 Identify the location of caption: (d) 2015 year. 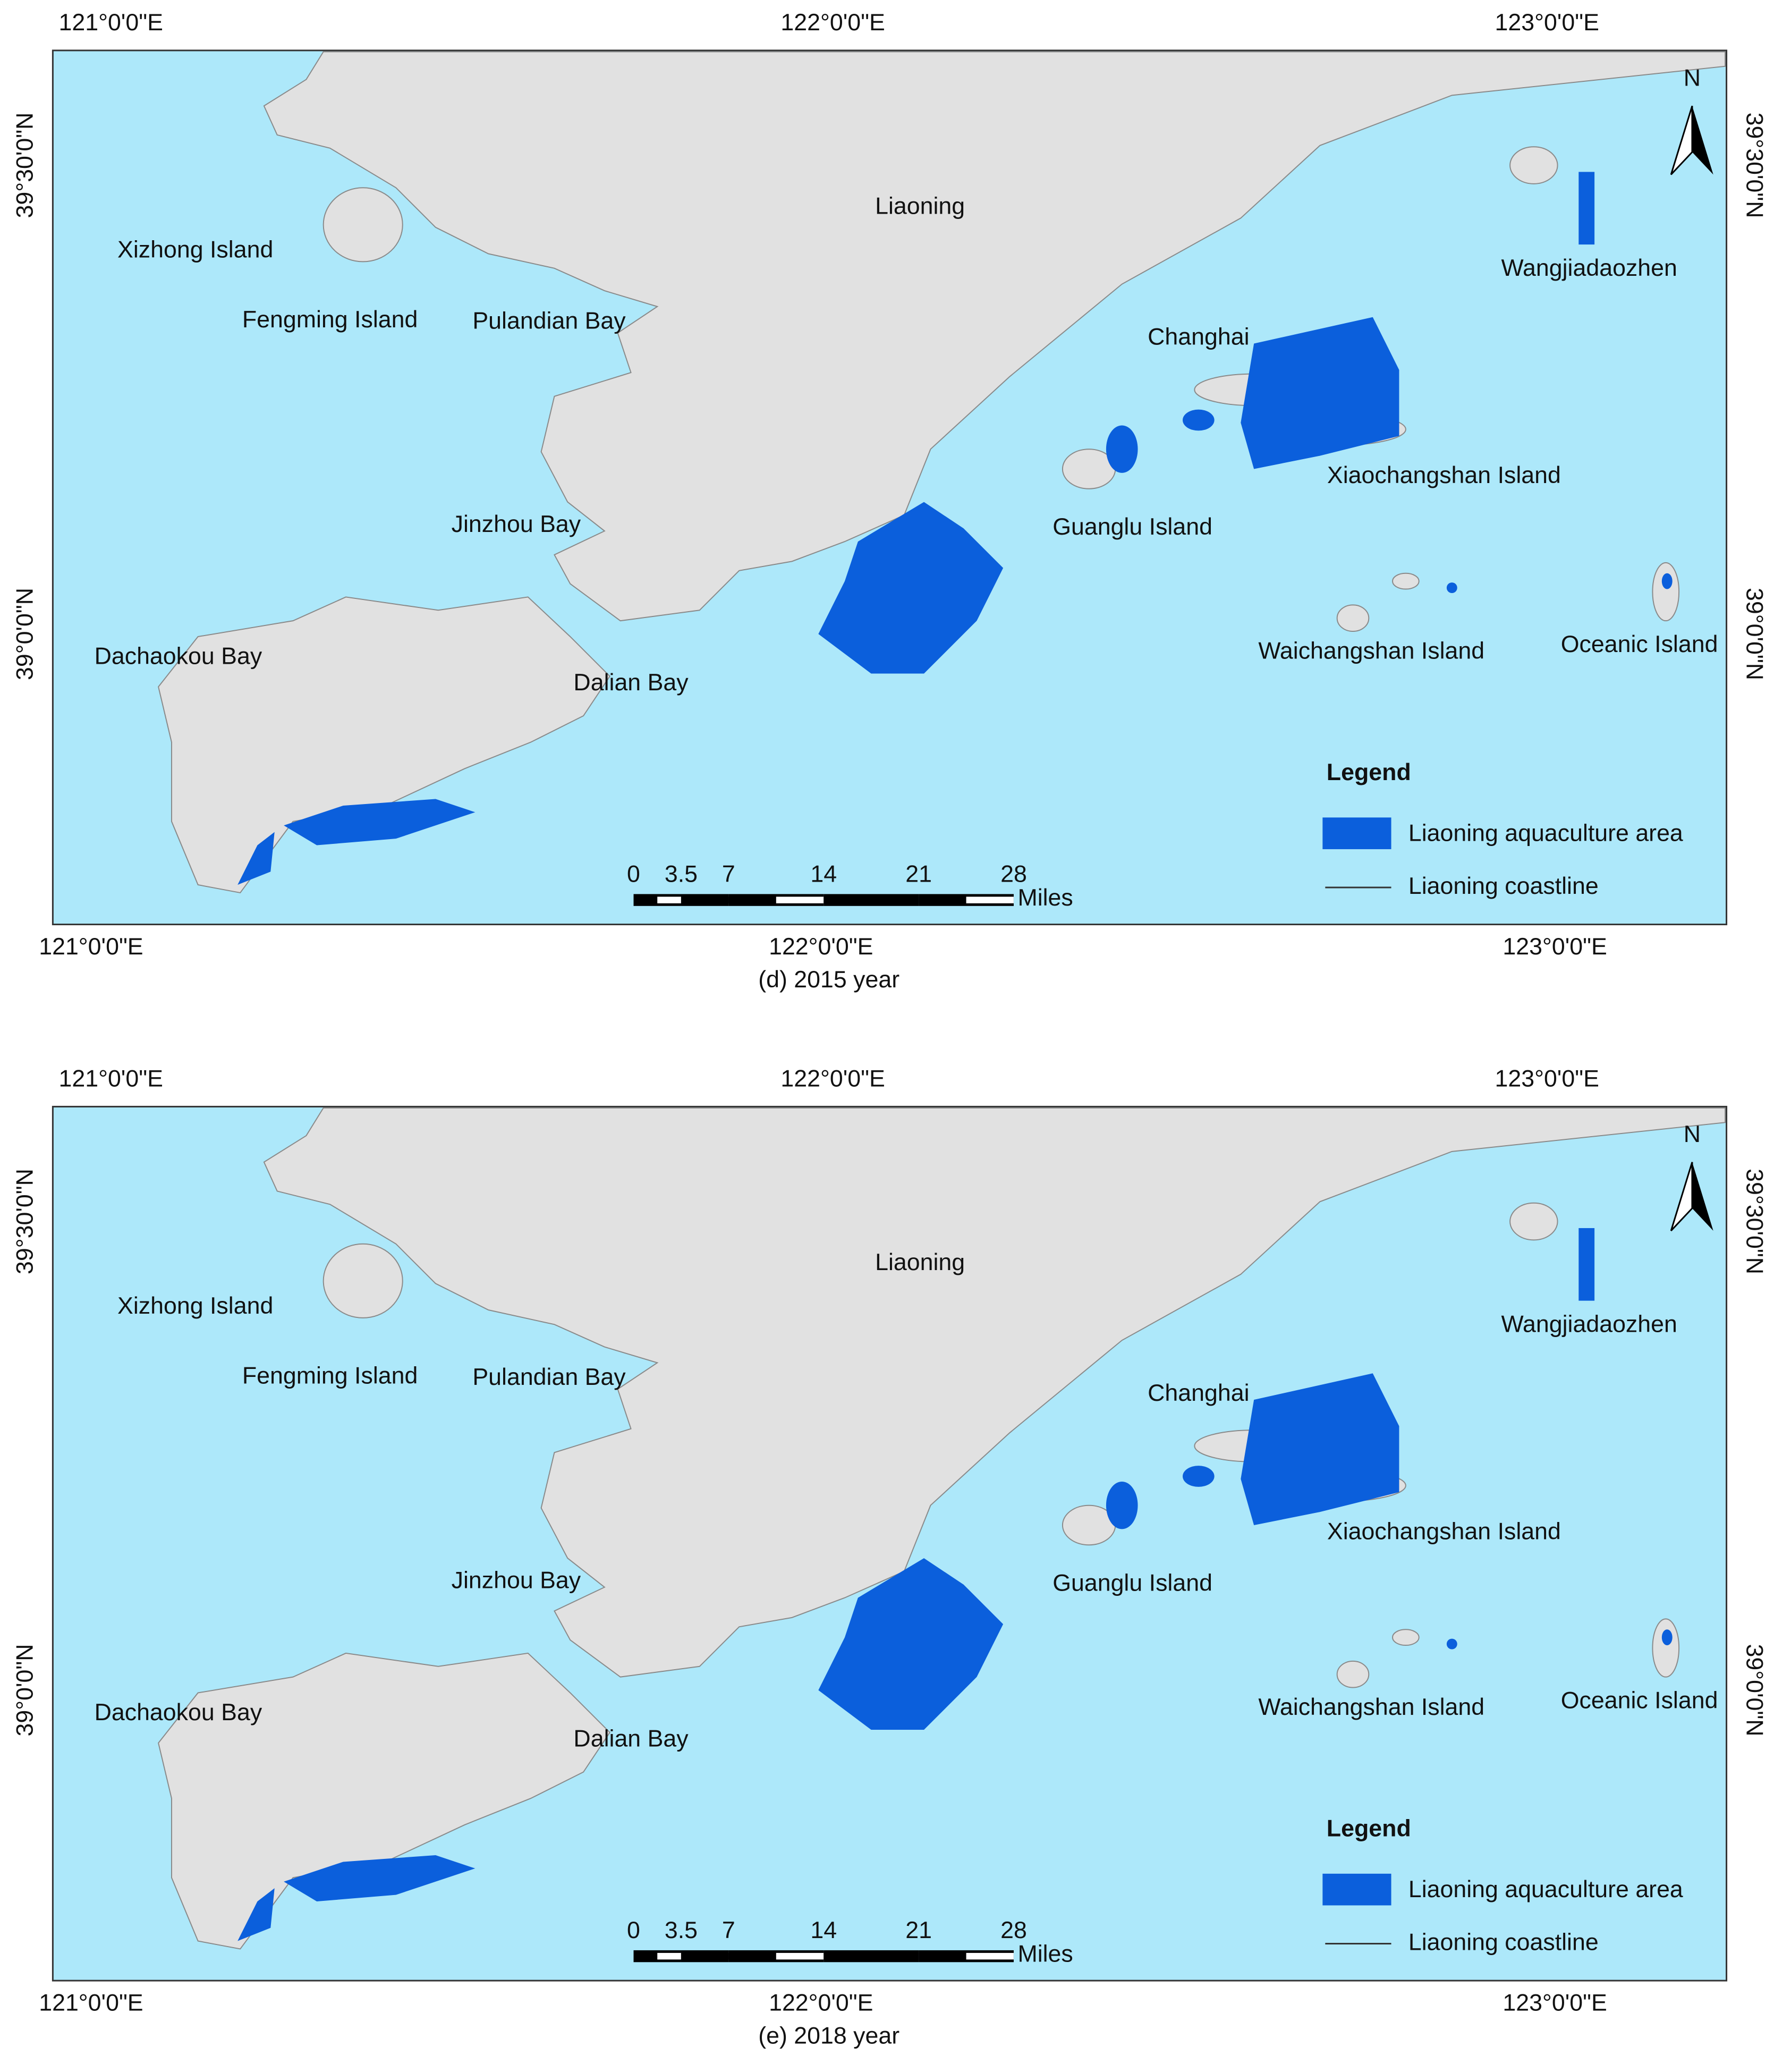
(828, 980).